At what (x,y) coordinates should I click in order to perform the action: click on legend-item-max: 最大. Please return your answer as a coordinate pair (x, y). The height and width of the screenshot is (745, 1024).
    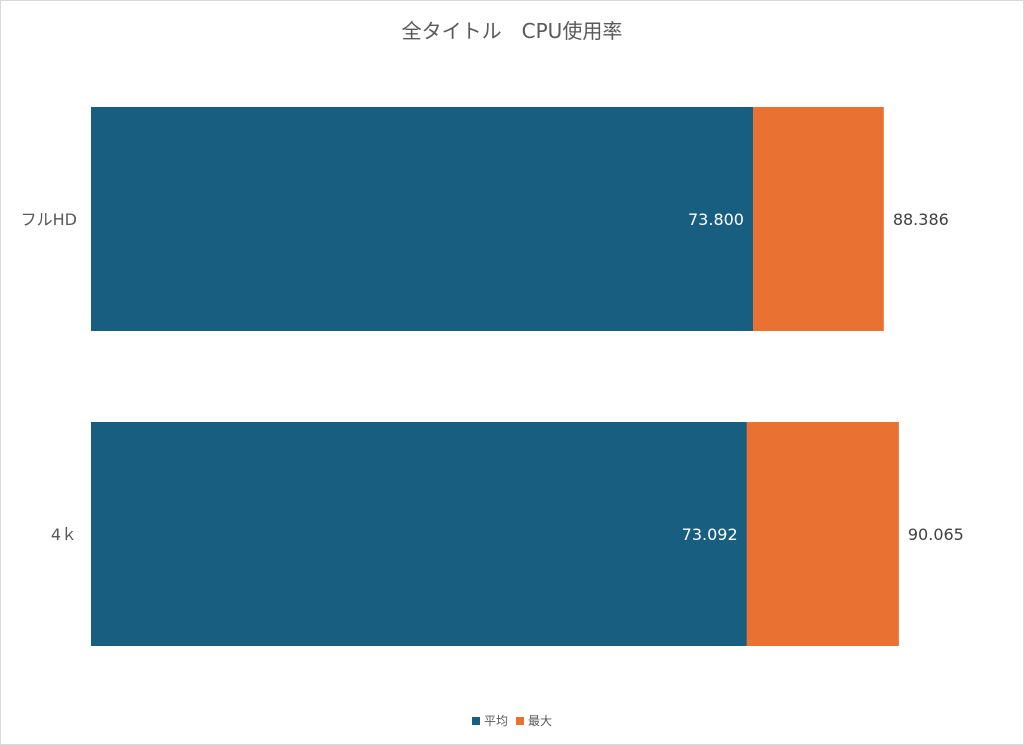
    Looking at the image, I should click on (534, 720).